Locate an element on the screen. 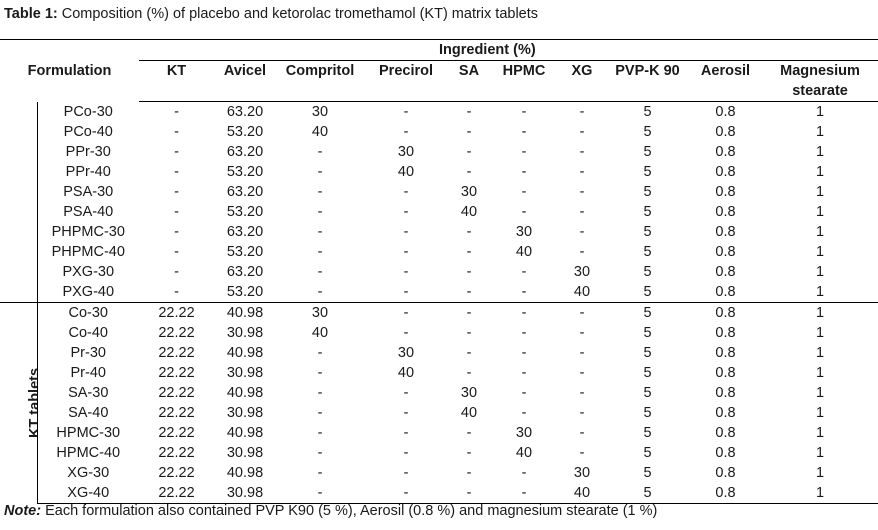  note-label: Note: is located at coordinates (23, 511).